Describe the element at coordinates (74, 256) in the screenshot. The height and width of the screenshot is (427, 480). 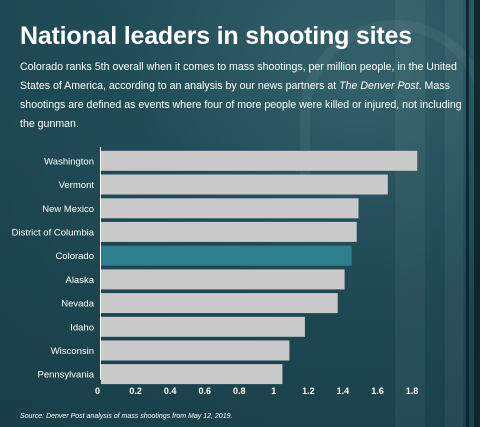
I see `category-label: Colorado` at that location.